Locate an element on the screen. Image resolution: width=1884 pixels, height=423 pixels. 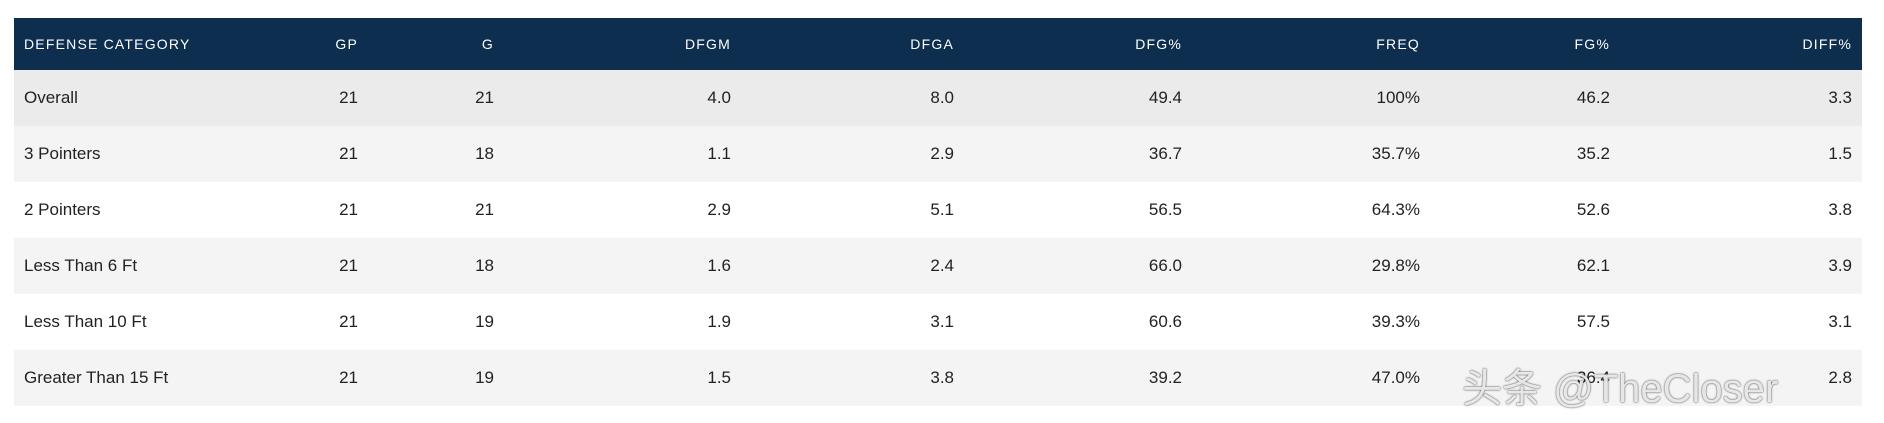
watermark: 头条 @TheCloser is located at coordinates (1620, 389).